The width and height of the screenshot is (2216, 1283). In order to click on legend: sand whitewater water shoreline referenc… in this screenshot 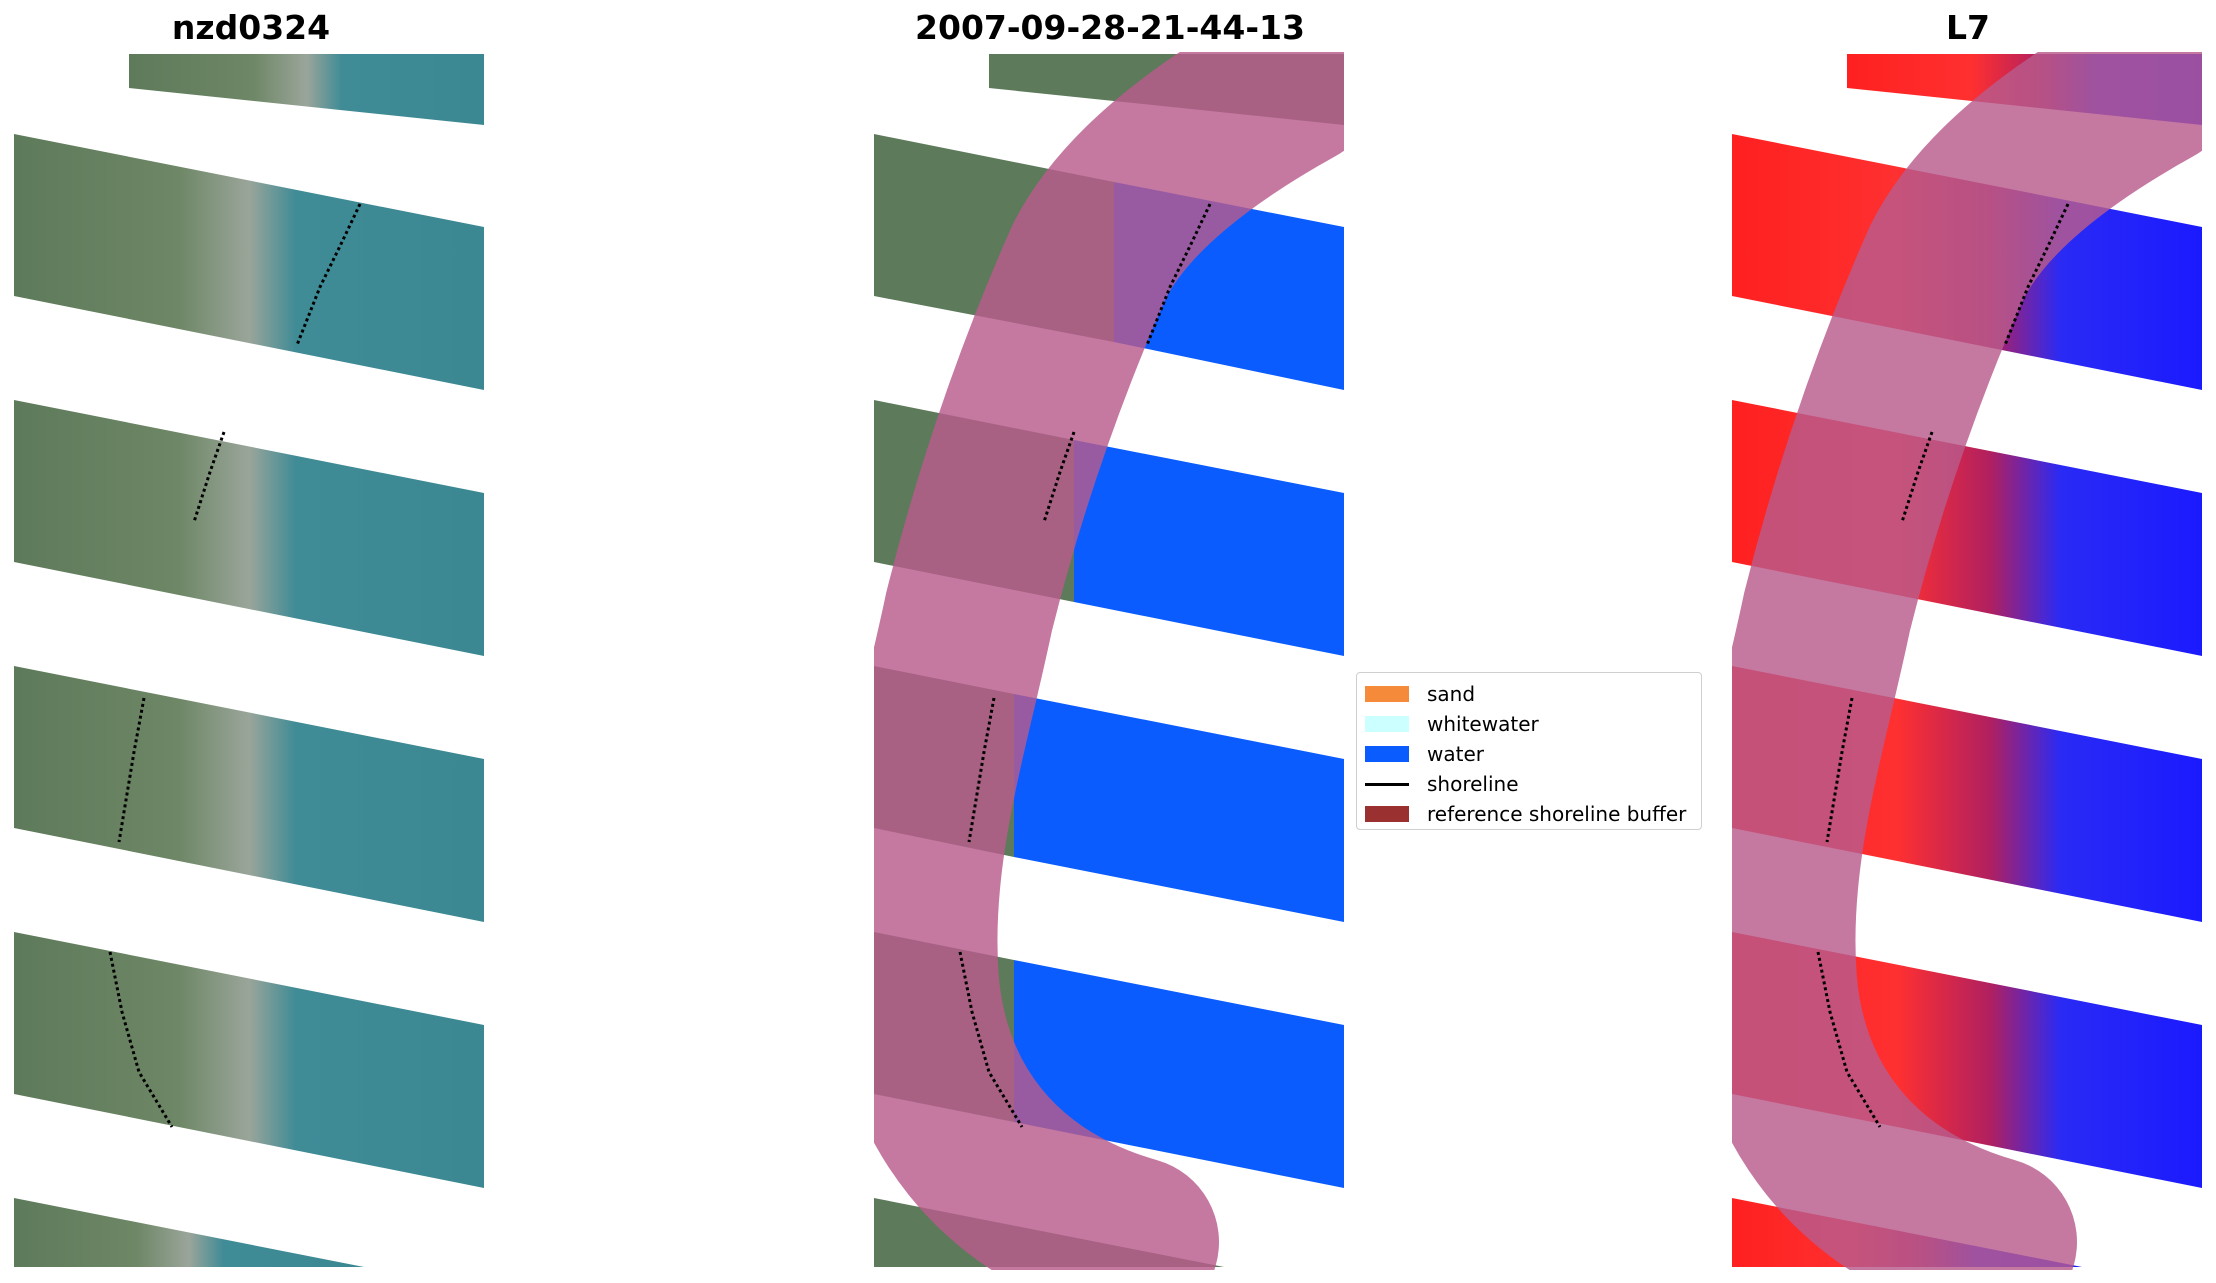, I will do `click(1529, 751)`.